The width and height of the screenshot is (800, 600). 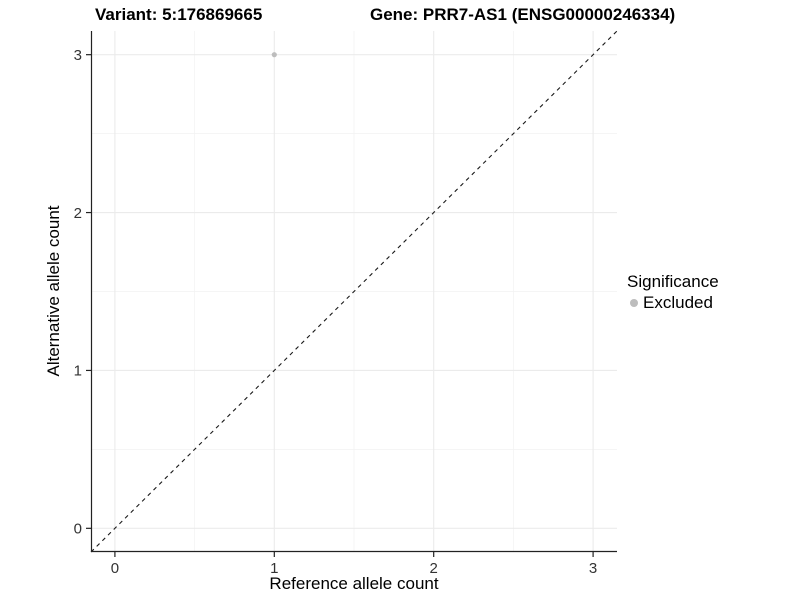 What do you see at coordinates (274, 55) in the screenshot?
I see `data-point` at bounding box center [274, 55].